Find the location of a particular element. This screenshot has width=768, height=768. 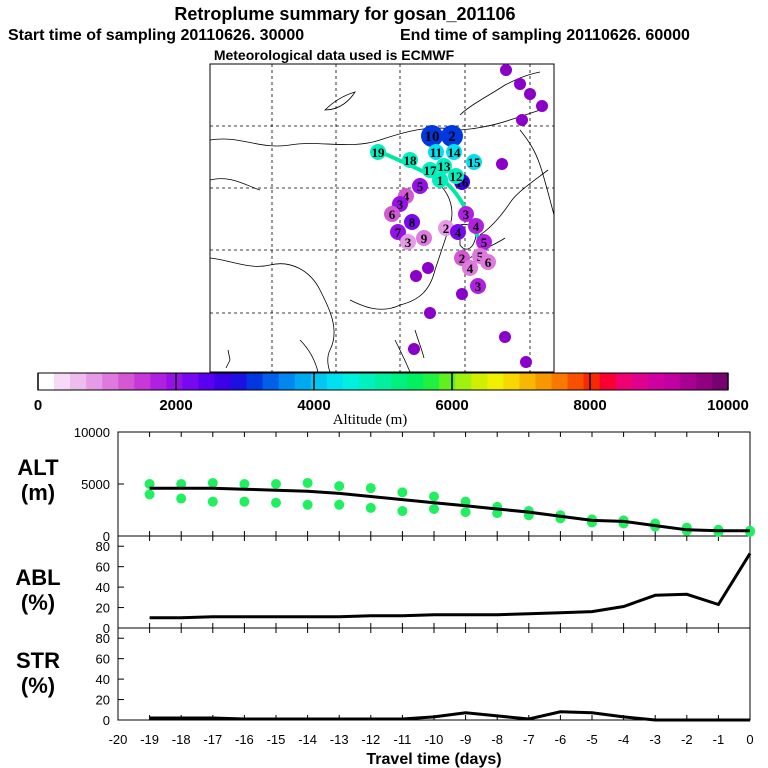

trajectory-marker-label: 14 is located at coordinates (455, 152).